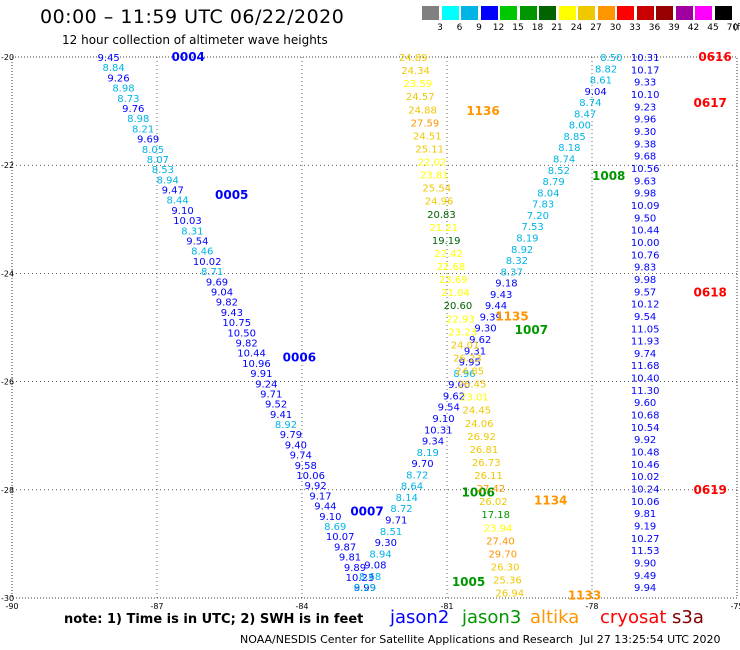  What do you see at coordinates (645, 502) in the screenshot?
I see `cryosat-swh-label: 10.06` at bounding box center [645, 502].